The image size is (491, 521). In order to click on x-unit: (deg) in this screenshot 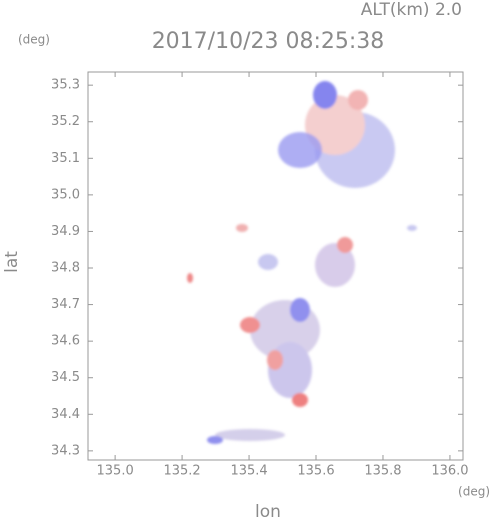, I will do `click(474, 492)`.